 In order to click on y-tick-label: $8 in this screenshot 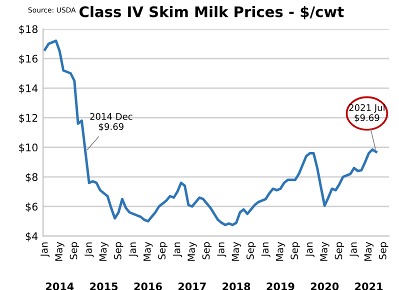, I will do `click(32, 177)`.